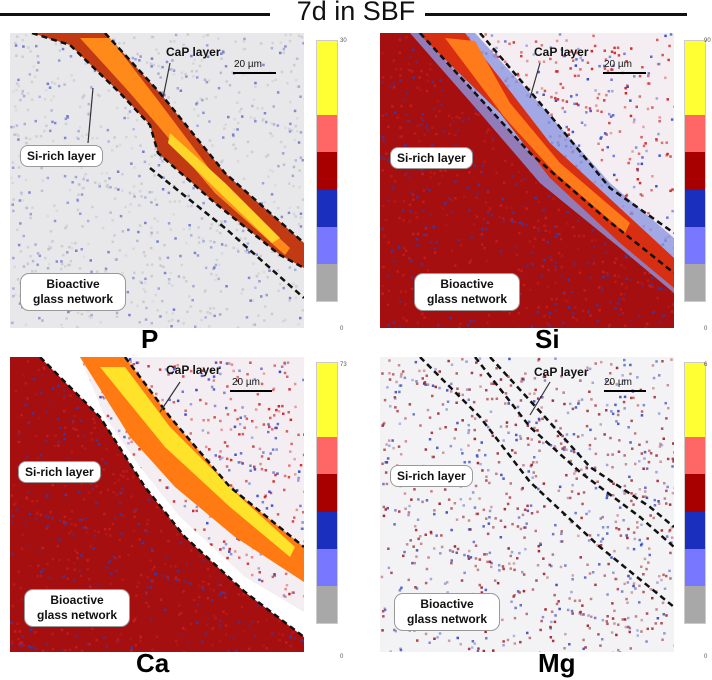  What do you see at coordinates (556, 14) in the screenshot?
I see `title-rule-right` at bounding box center [556, 14].